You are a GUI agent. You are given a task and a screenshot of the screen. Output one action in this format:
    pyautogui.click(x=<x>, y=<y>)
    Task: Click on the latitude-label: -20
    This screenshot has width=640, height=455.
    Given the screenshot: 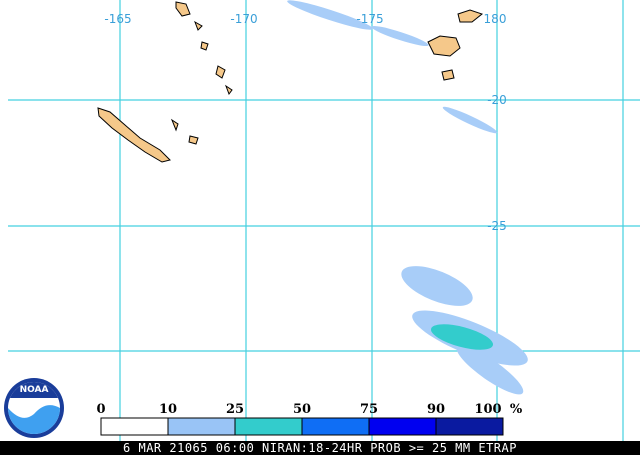 What is the action you would take?
    pyautogui.click(x=497, y=100)
    